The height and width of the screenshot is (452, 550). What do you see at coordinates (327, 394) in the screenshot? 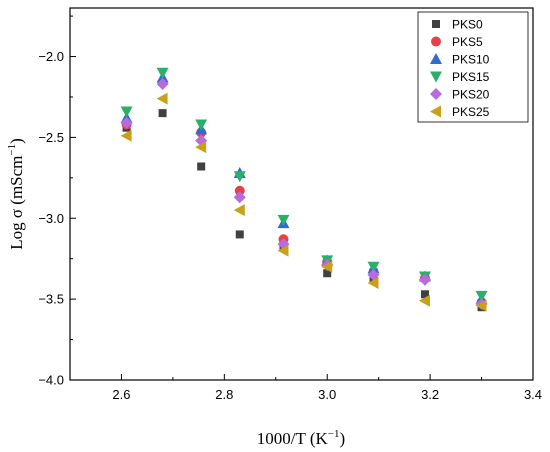
I see `x-tick-label: 3.0` at bounding box center [327, 394].